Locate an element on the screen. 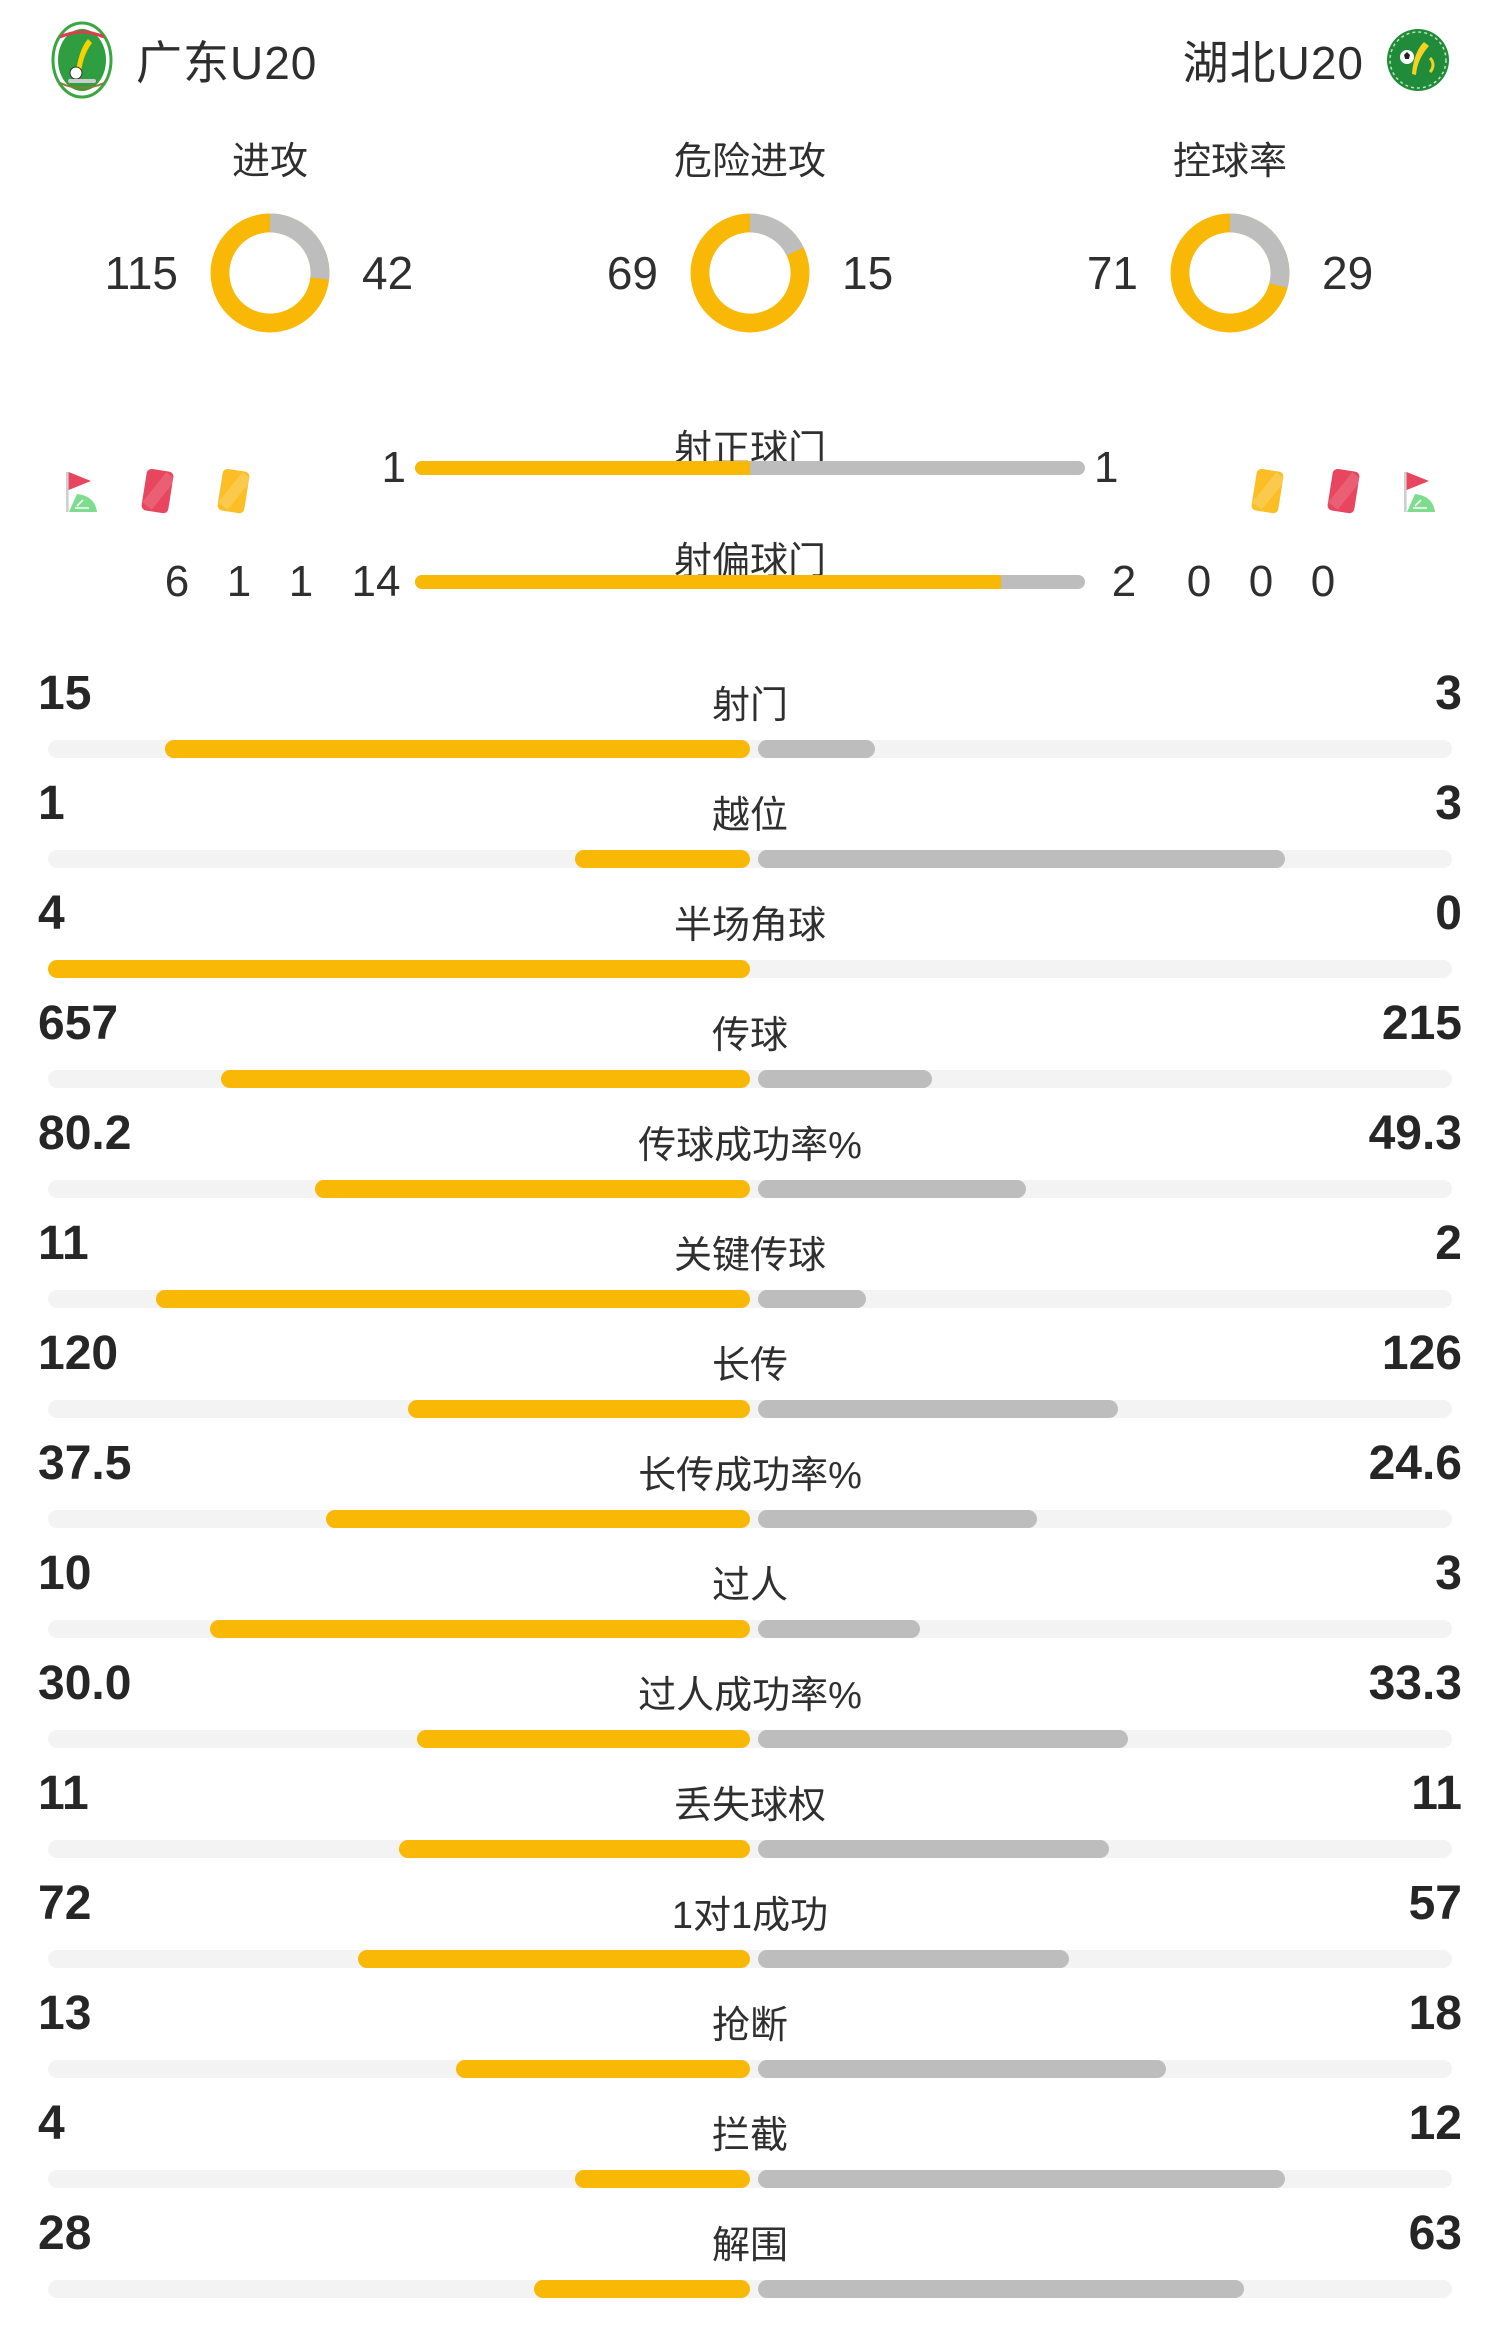 The height and width of the screenshot is (2350, 1500). stat-away-value: 63 is located at coordinates (1435, 2233).